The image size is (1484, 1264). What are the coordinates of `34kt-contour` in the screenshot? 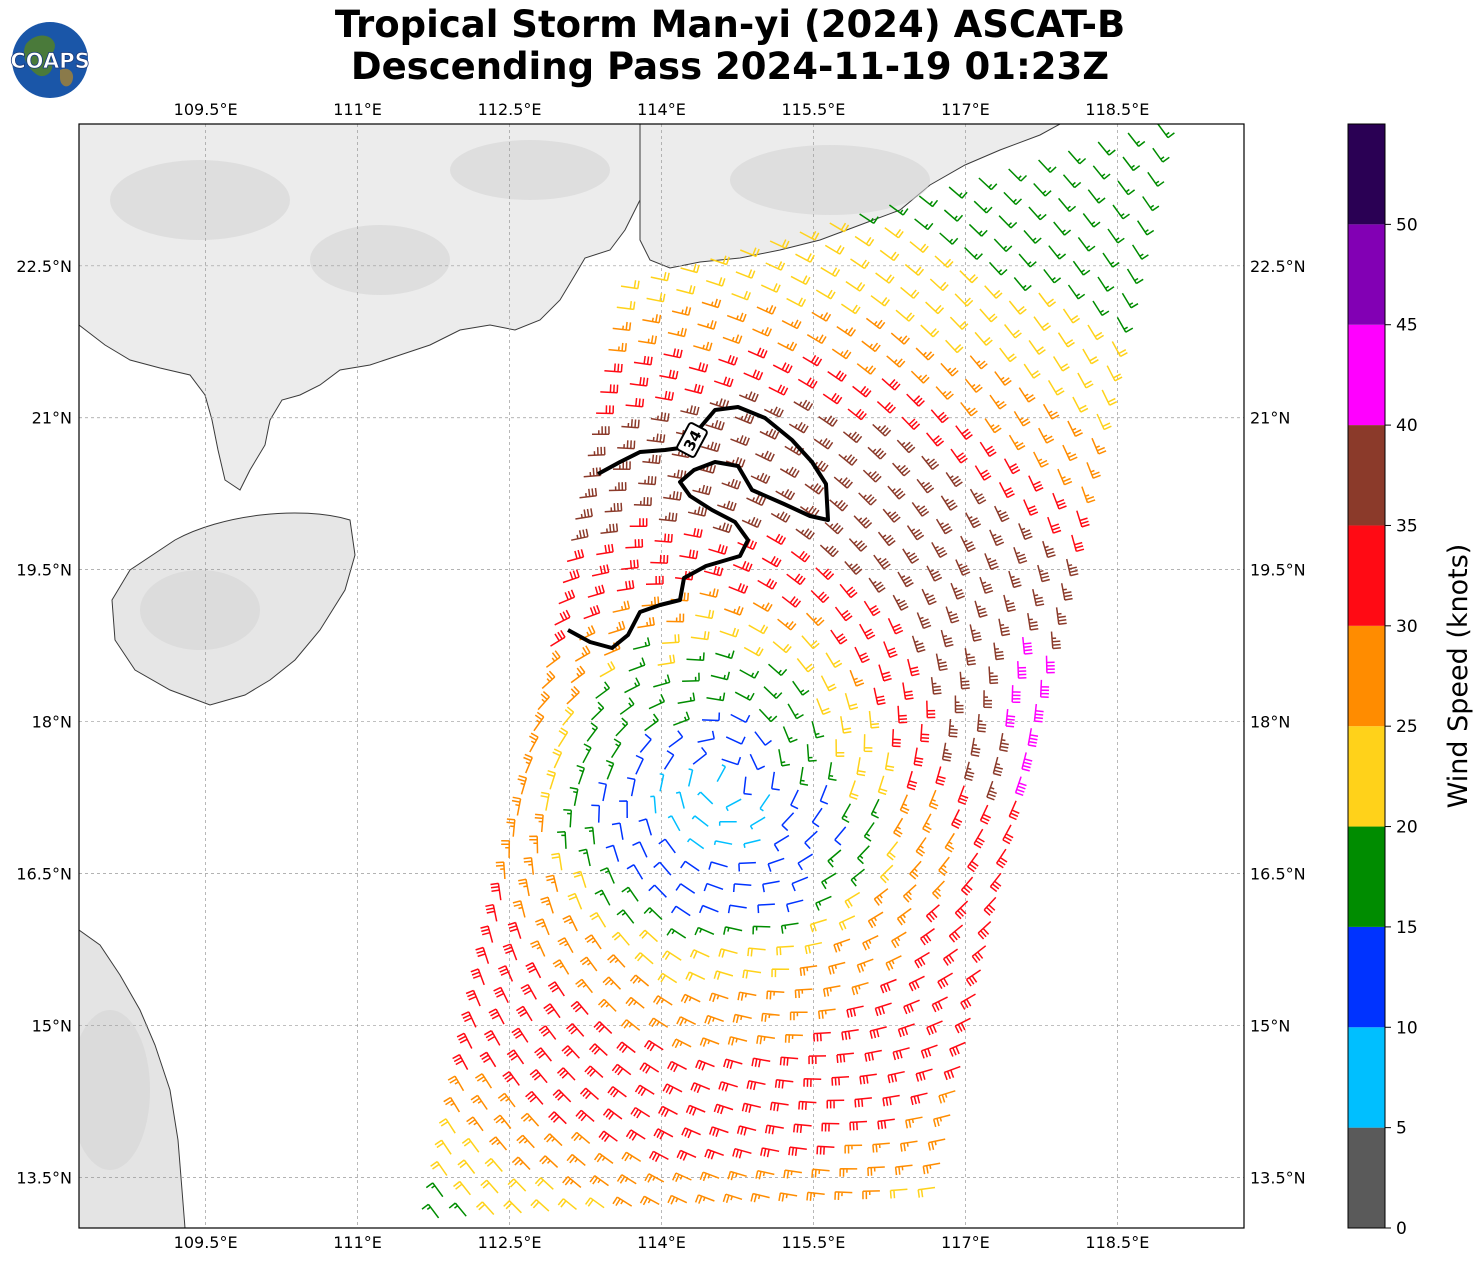 It's located at (698, 527).